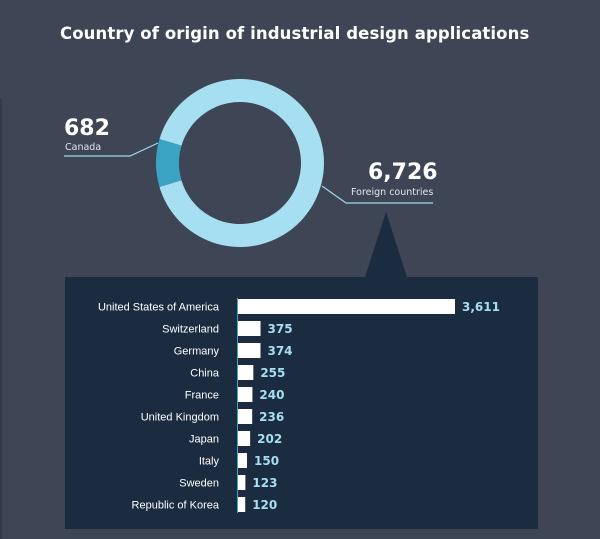  Describe the element at coordinates (269, 439) in the screenshot. I see `bar-value-label: 202` at that location.